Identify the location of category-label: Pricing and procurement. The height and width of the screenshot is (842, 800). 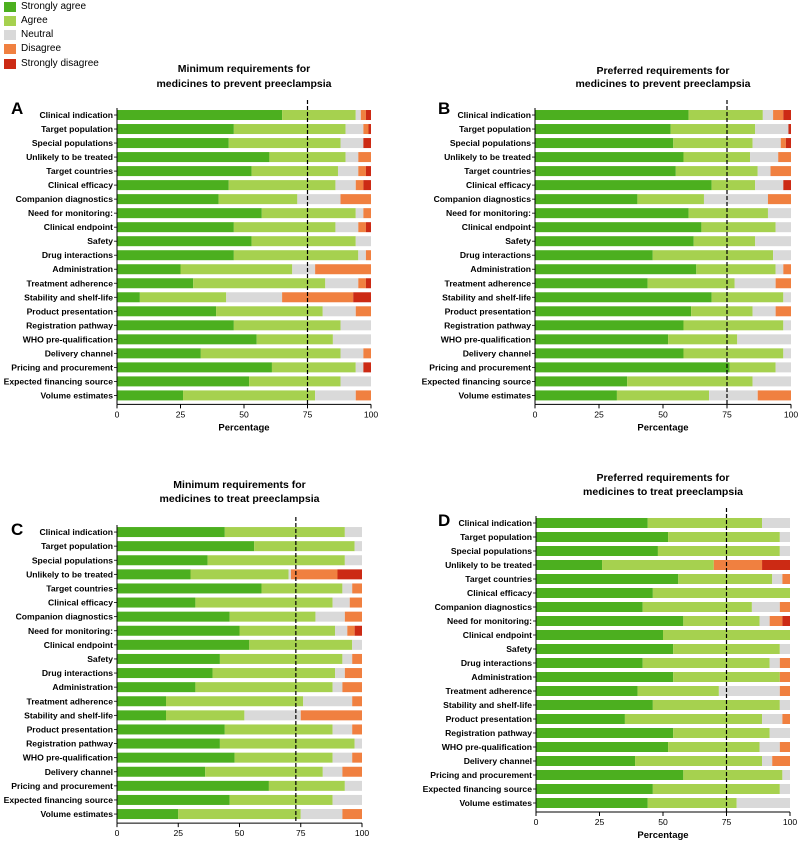
(481, 775).